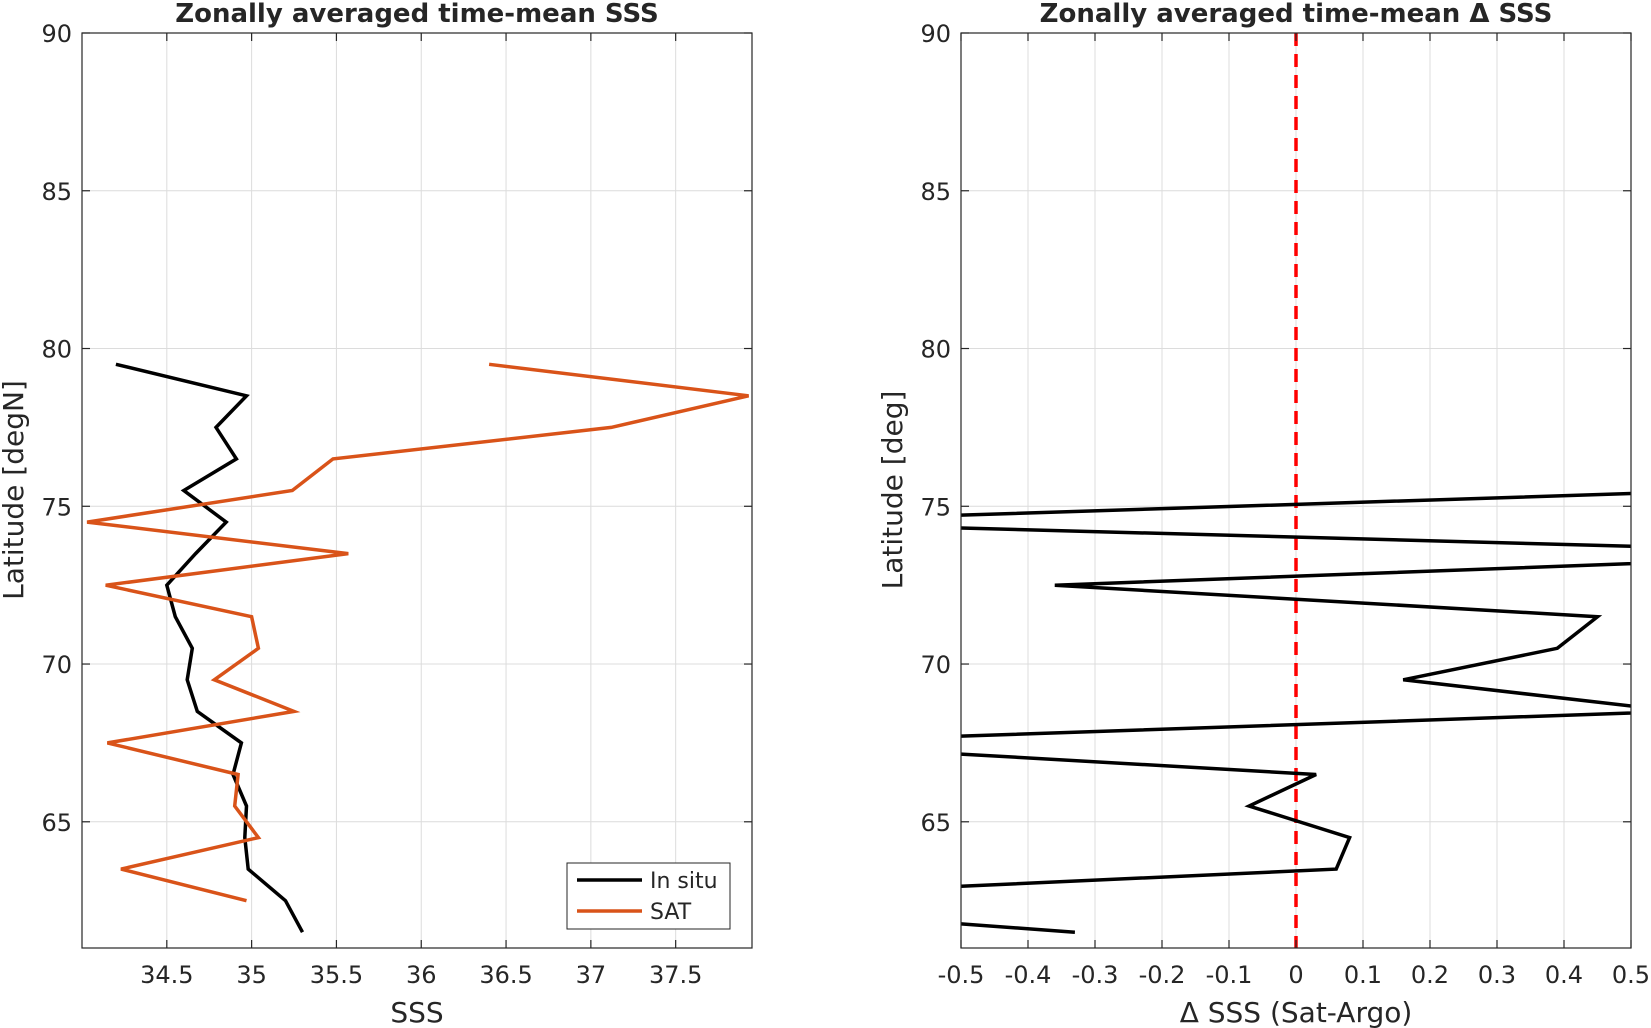 The height and width of the screenshot is (1028, 1651). What do you see at coordinates (1497, 975) in the screenshot?
I see `x-tick-label: 0.3` at bounding box center [1497, 975].